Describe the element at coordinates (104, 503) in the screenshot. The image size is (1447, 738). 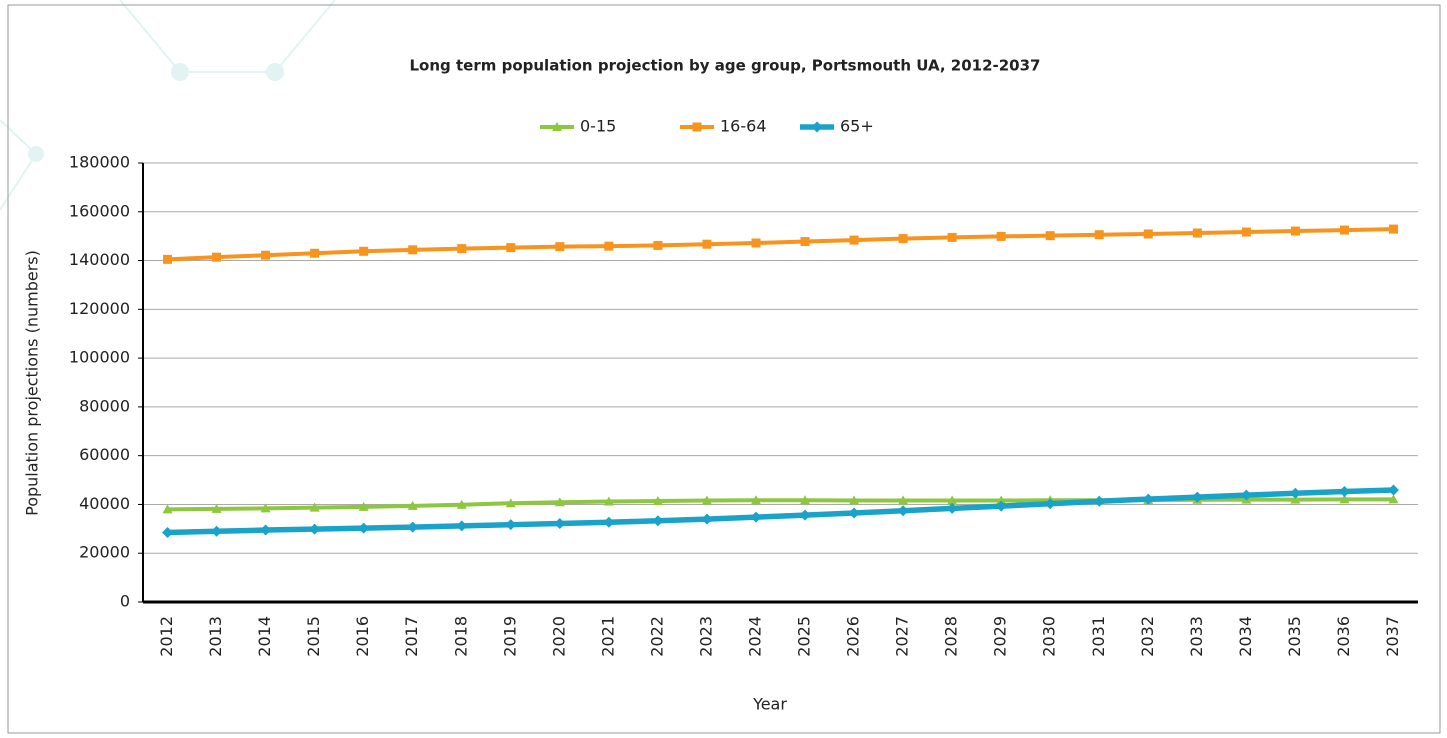
I see `y-tick-label: 40000` at that location.